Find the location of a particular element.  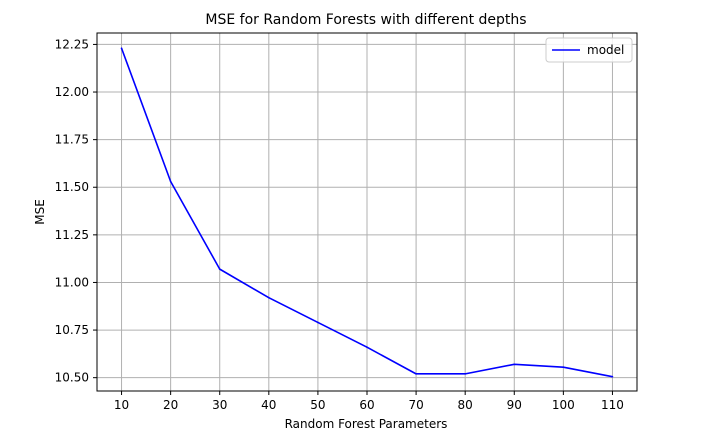

x-tick-label: 80 is located at coordinates (465, 405).